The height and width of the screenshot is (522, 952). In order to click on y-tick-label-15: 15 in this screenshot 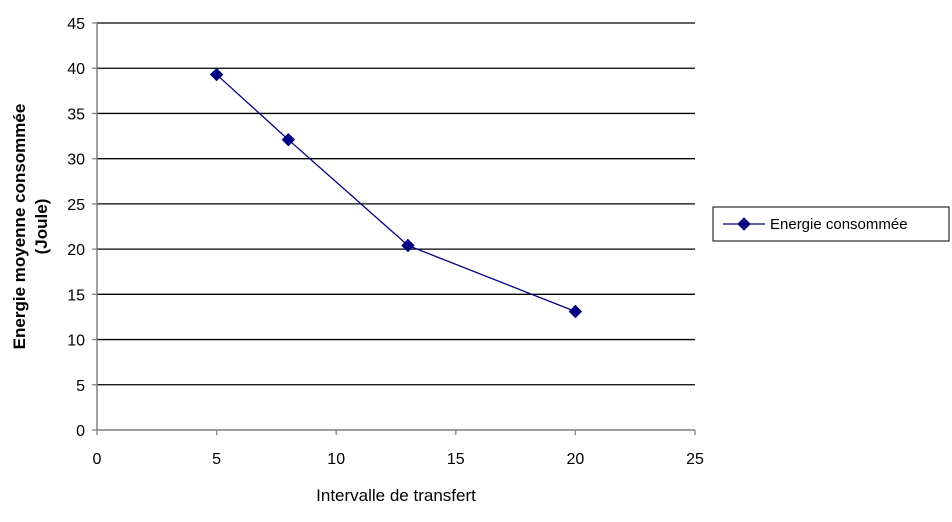, I will do `click(76, 295)`.